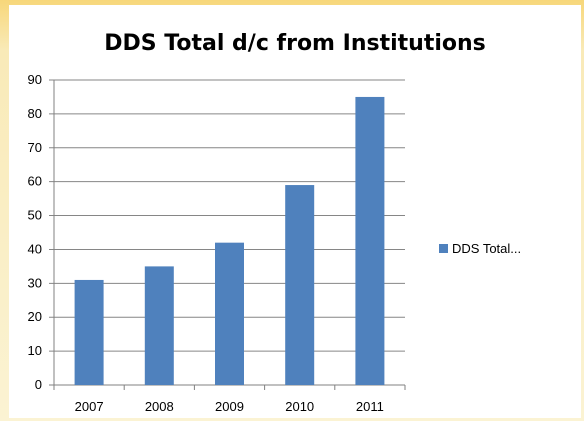 This screenshot has height=421, width=584. Describe the element at coordinates (35, 215) in the screenshot. I see `y-tick-label: 50` at that location.